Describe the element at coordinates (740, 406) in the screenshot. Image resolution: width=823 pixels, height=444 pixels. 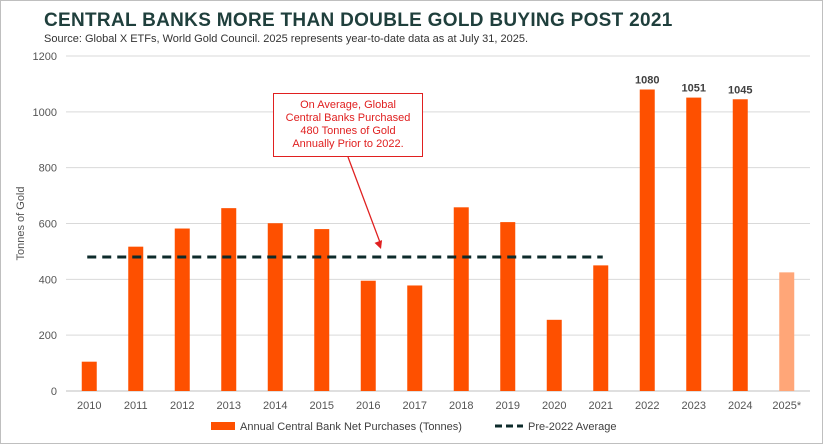
I see `x-tick-label: 2024` at that location.